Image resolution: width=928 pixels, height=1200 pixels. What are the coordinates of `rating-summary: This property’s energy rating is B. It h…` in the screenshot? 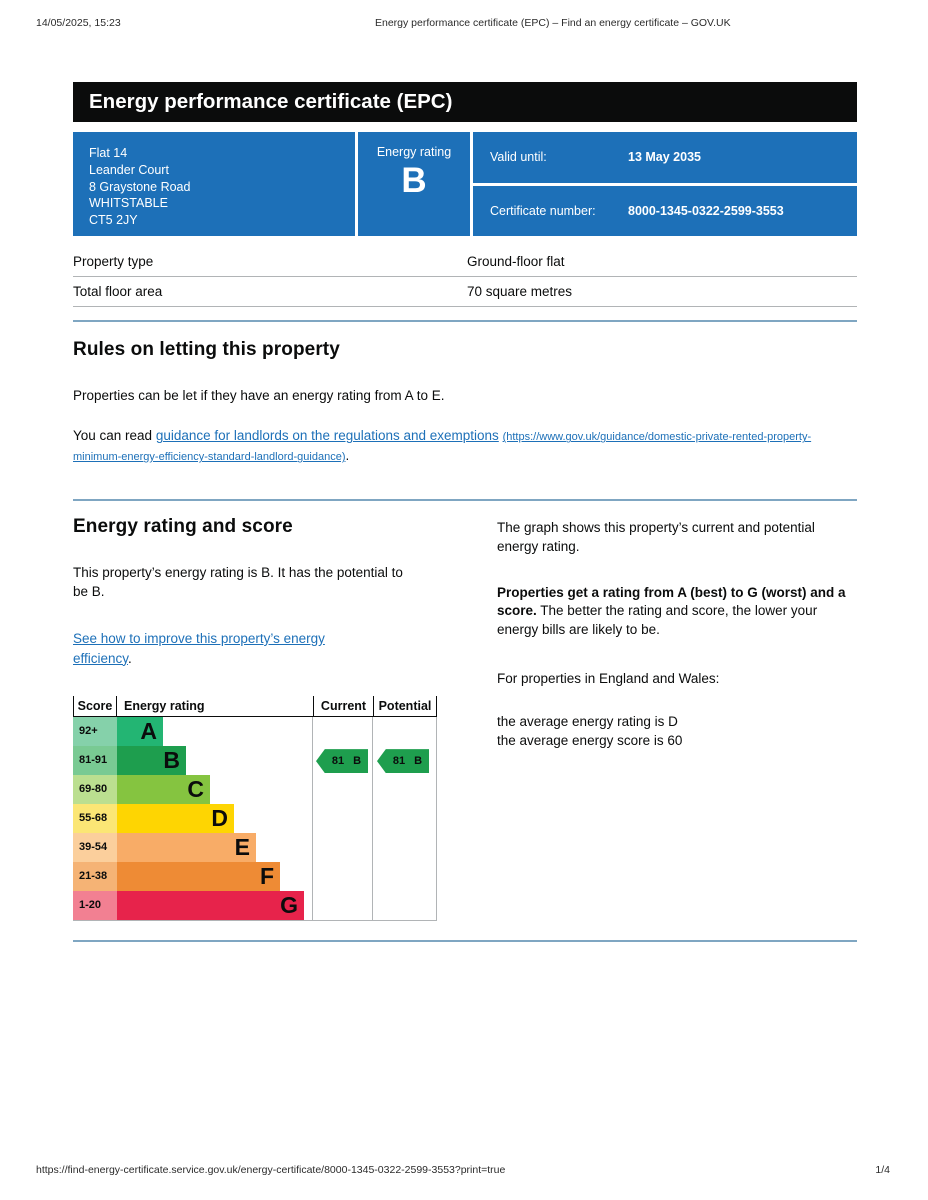 It's located at (238, 582).